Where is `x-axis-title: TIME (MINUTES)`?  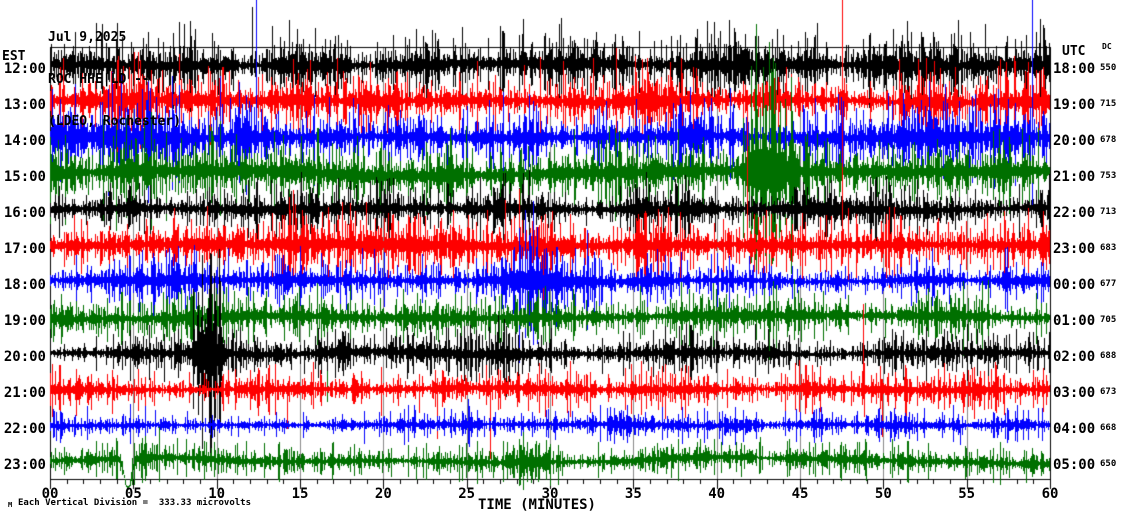 x-axis-title: TIME (MINUTES) is located at coordinates (536, 505).